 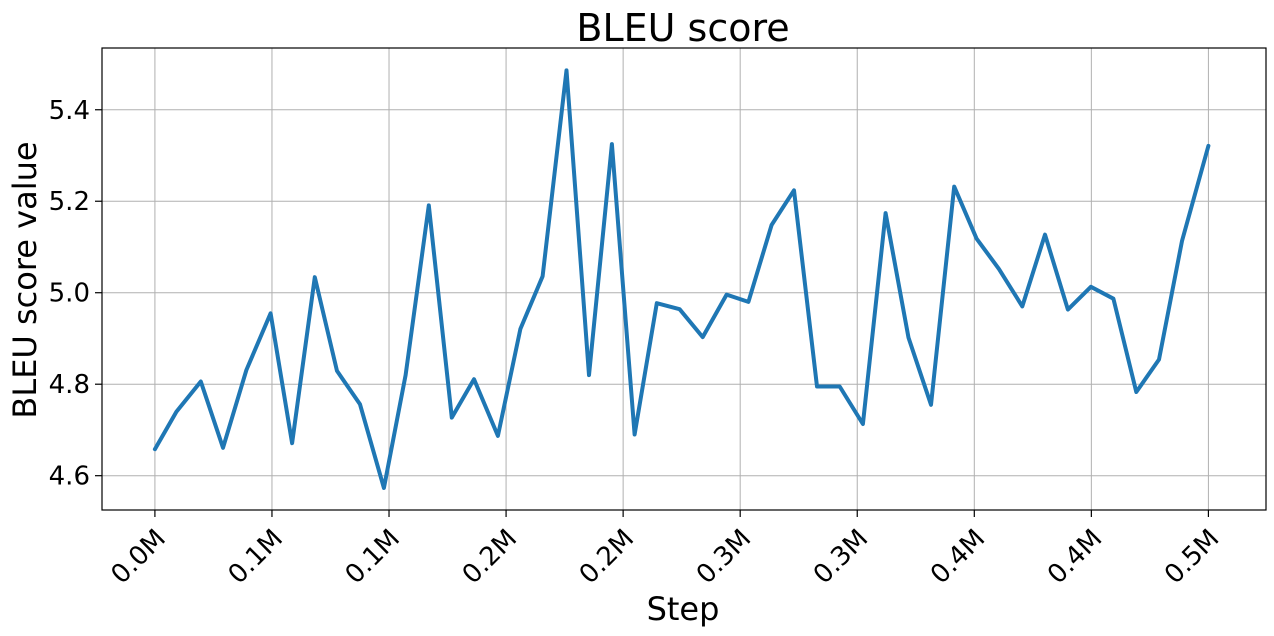 What do you see at coordinates (25, 279) in the screenshot?
I see `y-axis-label: BLEU score value` at bounding box center [25, 279].